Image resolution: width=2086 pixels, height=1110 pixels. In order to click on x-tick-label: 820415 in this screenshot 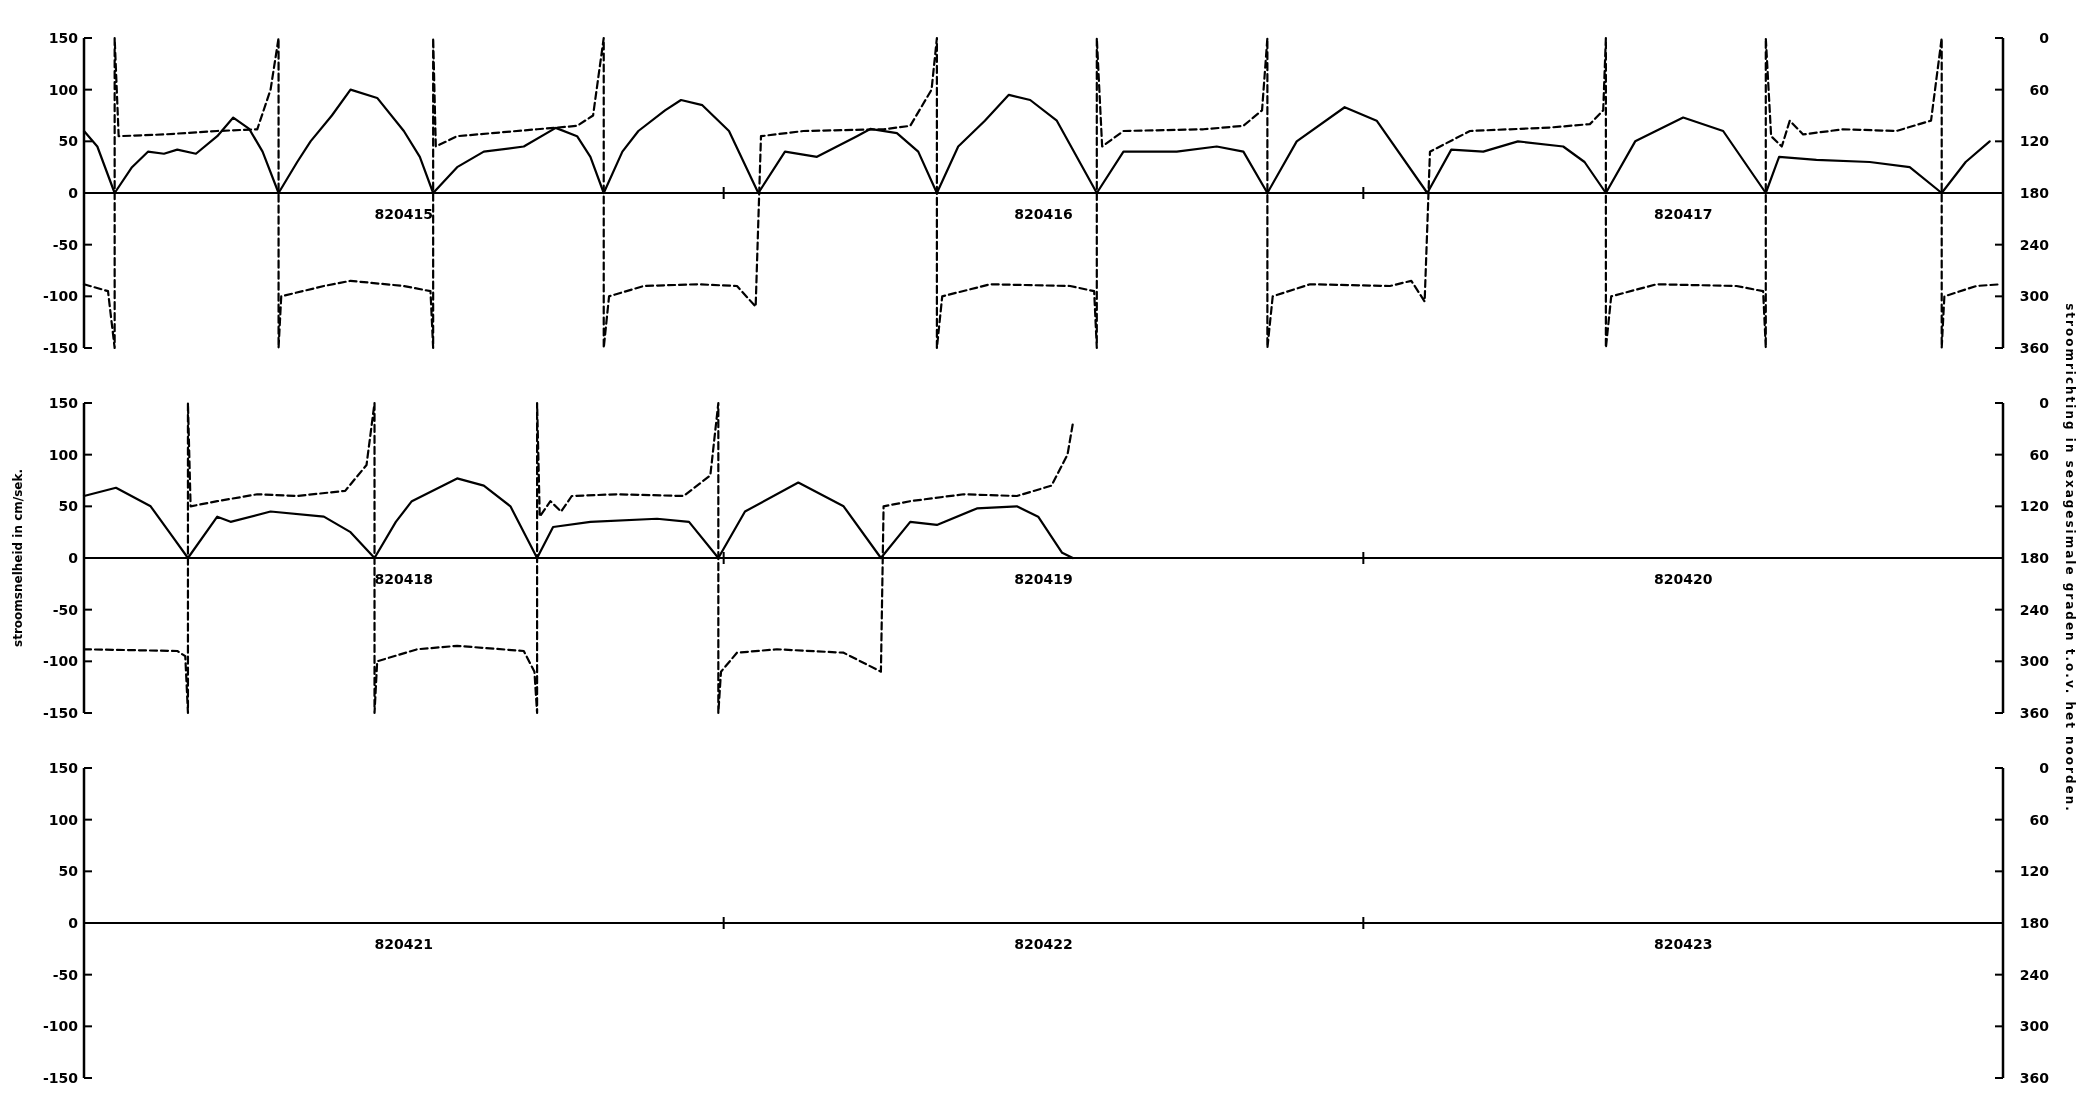, I will do `click(404, 214)`.